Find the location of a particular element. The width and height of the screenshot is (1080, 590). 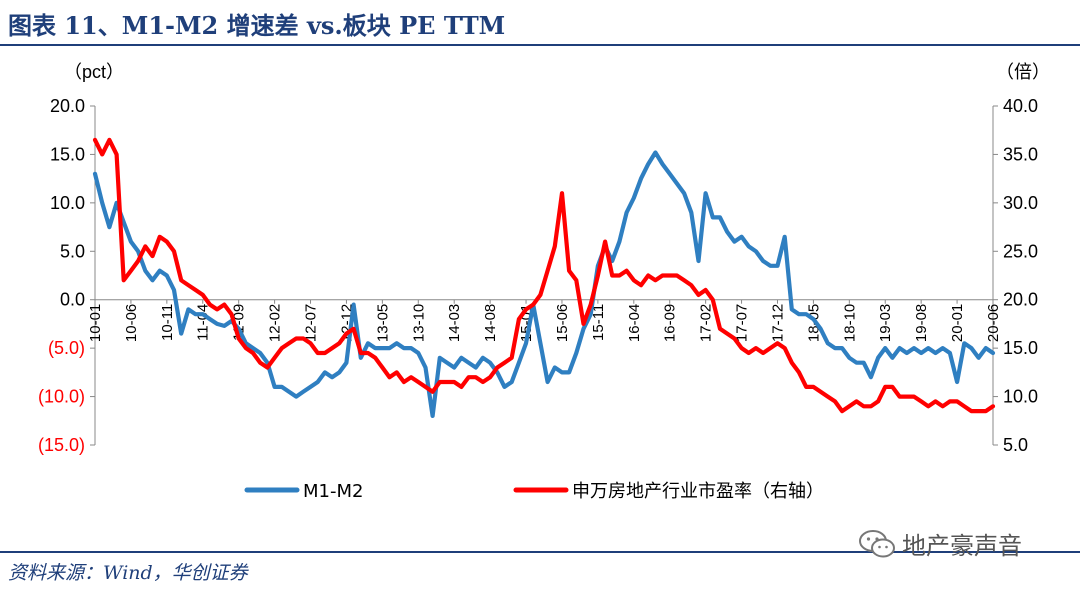

x-tick-label: 14-03 is located at coordinates (454, 323).